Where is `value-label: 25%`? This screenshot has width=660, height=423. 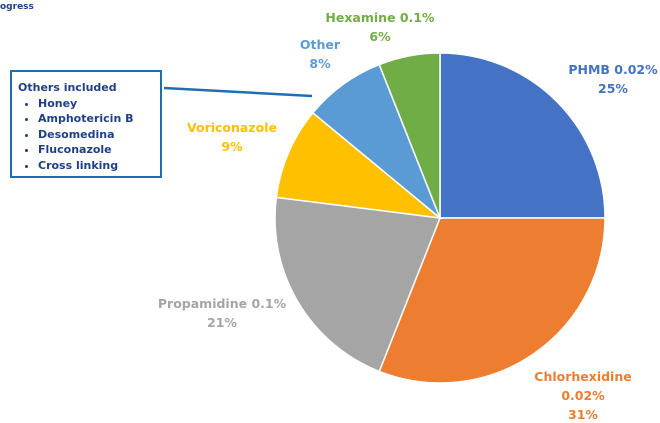 value-label: 25% is located at coordinates (613, 88).